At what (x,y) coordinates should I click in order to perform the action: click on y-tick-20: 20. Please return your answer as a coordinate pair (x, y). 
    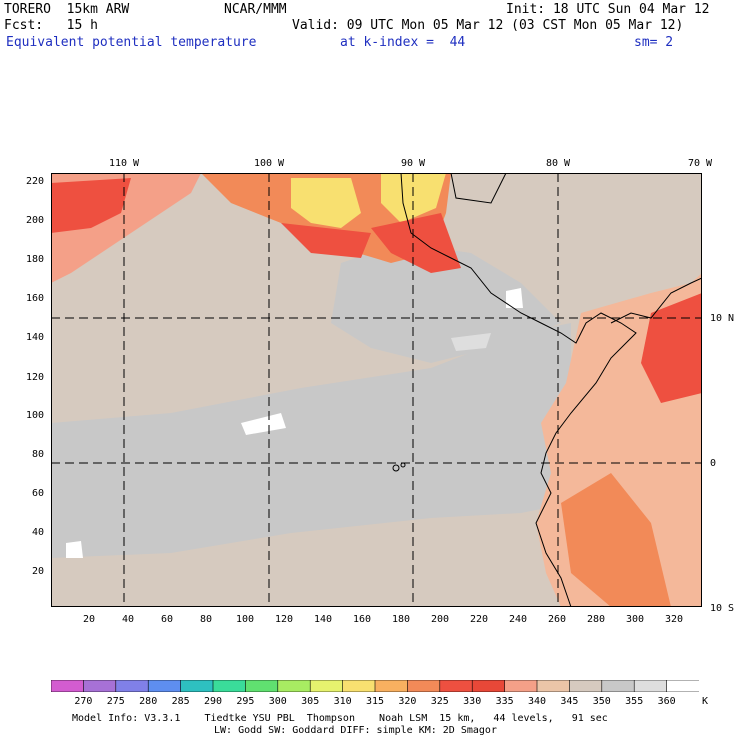
    Looking at the image, I should click on (37, 571).